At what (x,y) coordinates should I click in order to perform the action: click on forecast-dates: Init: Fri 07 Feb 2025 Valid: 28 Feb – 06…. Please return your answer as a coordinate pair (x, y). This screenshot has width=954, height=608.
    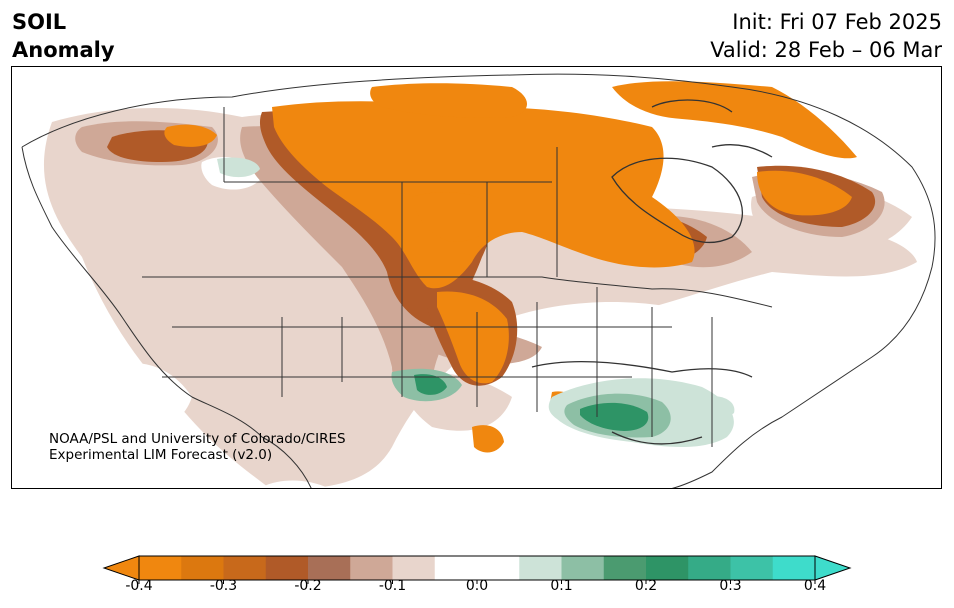
    Looking at the image, I should click on (826, 36).